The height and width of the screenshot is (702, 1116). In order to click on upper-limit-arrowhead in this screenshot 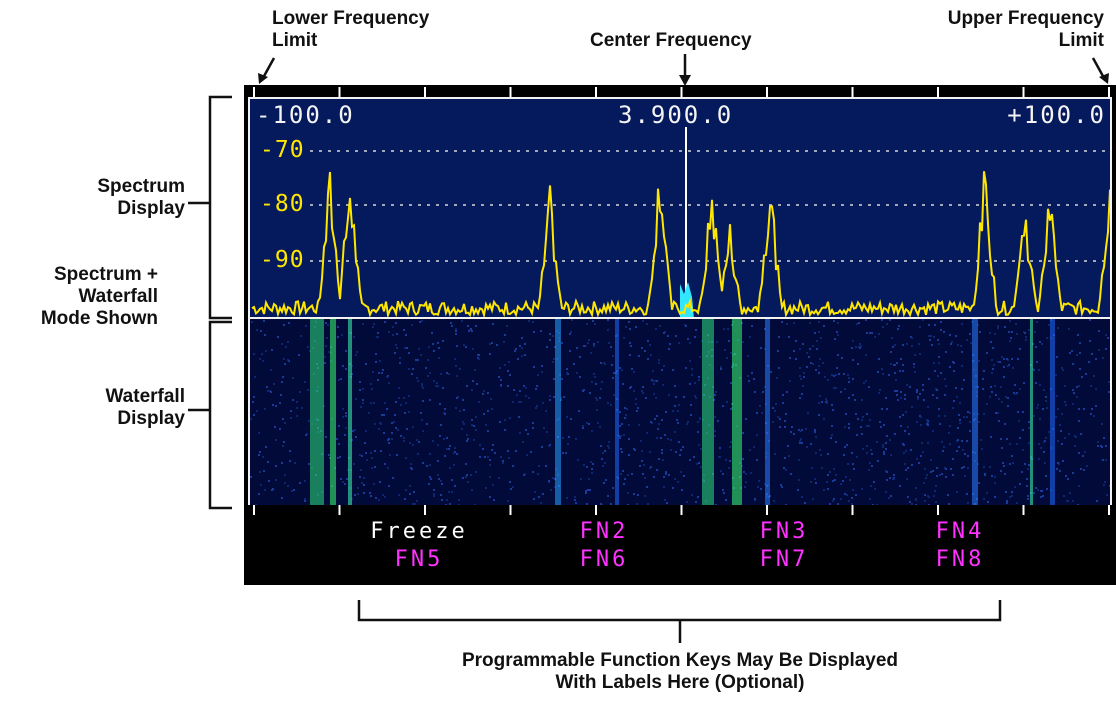, I will do `click(1104, 78)`.